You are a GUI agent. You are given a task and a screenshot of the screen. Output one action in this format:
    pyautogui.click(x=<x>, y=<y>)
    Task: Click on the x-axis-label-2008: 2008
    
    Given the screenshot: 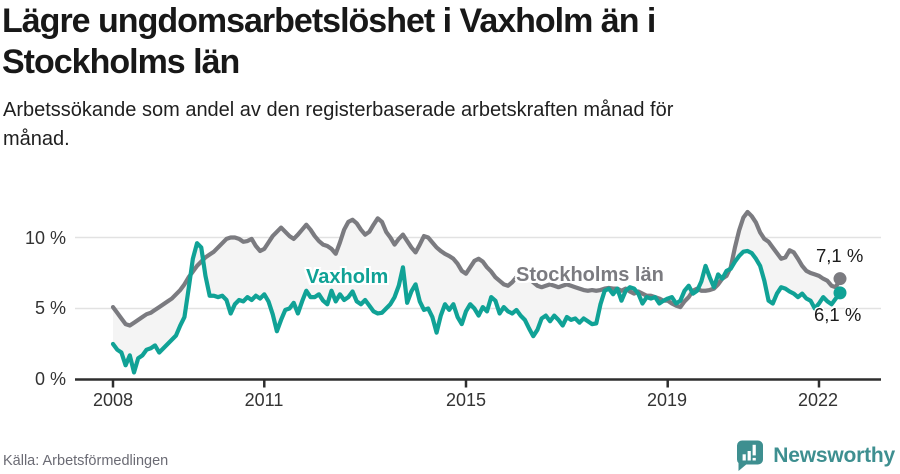 What is the action you would take?
    pyautogui.click(x=113, y=400)
    